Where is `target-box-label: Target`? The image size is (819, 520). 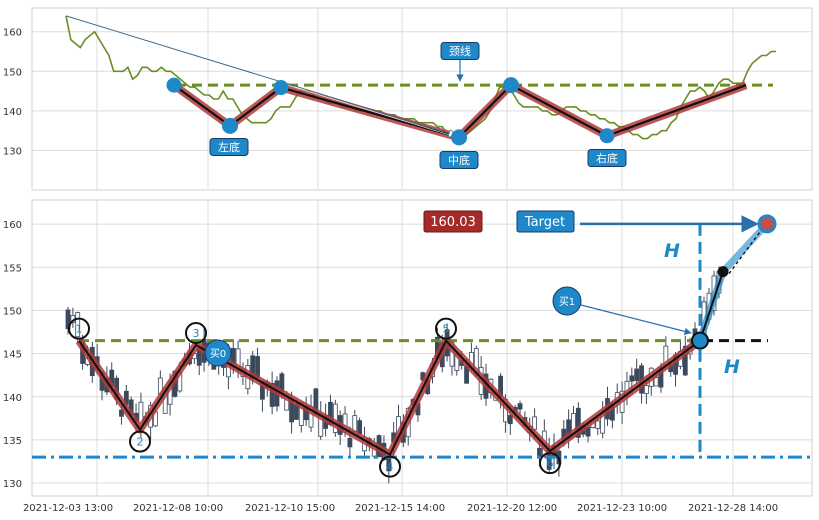
target-box-label: Target is located at coordinates (544, 222).